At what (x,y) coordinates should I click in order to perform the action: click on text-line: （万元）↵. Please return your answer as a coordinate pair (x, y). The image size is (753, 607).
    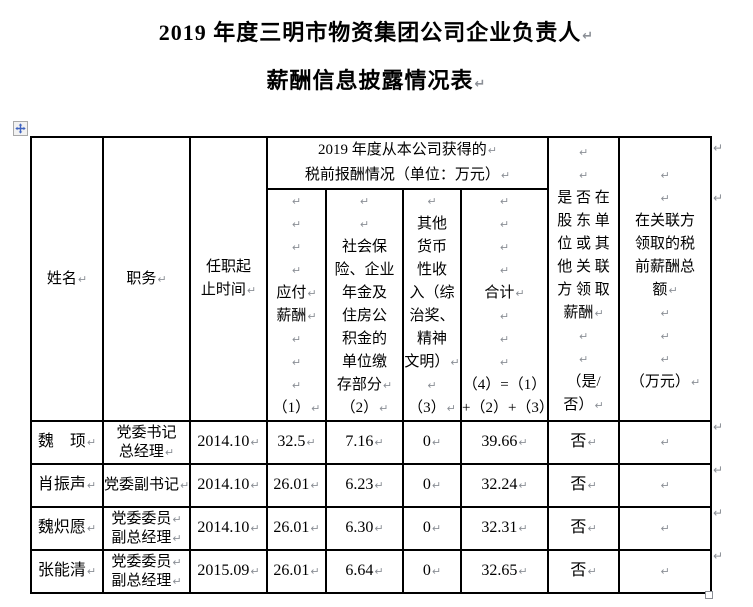
    Looking at the image, I should click on (665, 382).